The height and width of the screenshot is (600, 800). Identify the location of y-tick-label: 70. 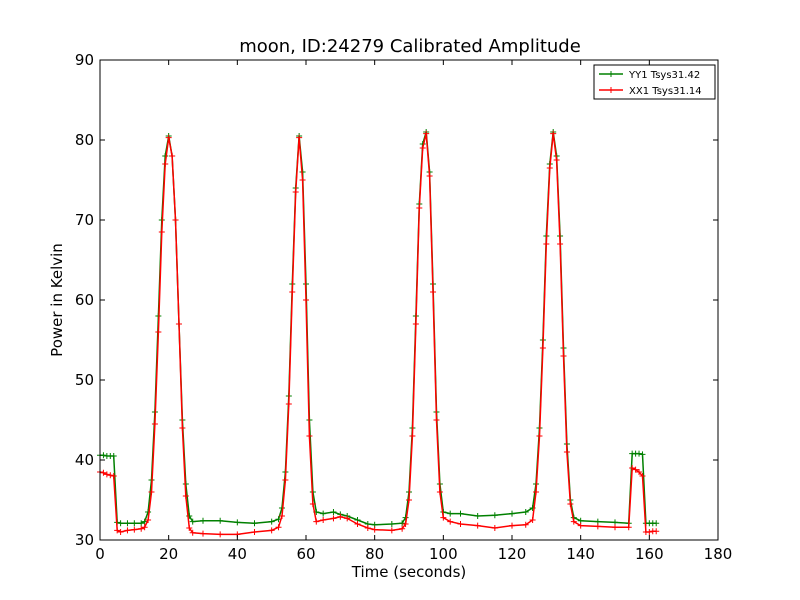
(84, 220).